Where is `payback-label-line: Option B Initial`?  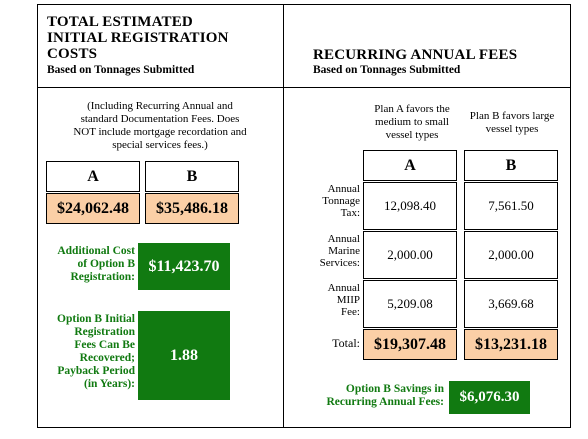 payback-label-line: Option B Initial is located at coordinates (96, 319).